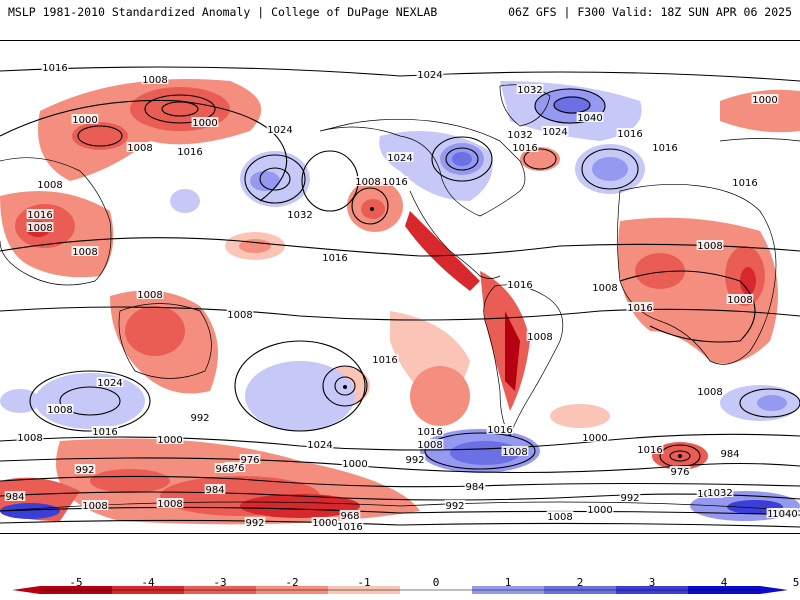 This screenshot has height=600, width=800. I want to click on contour-label: 1032, so click(519, 135).